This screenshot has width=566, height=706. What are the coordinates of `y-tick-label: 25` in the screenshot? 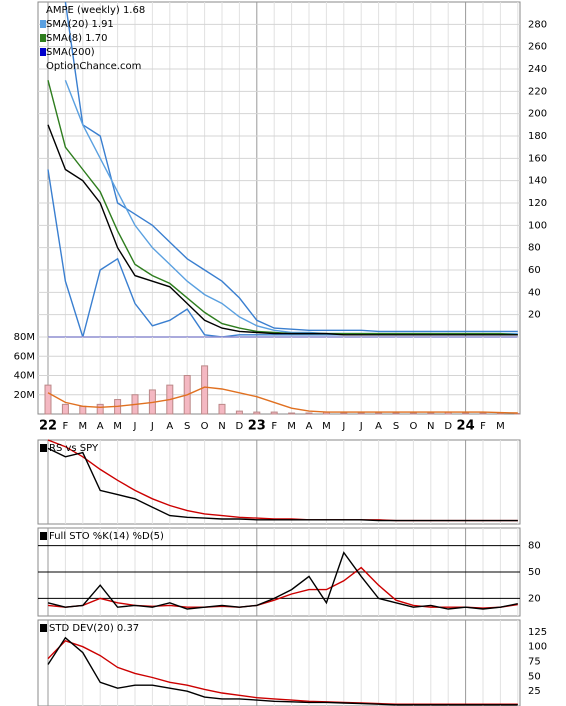 It's located at (534, 691).